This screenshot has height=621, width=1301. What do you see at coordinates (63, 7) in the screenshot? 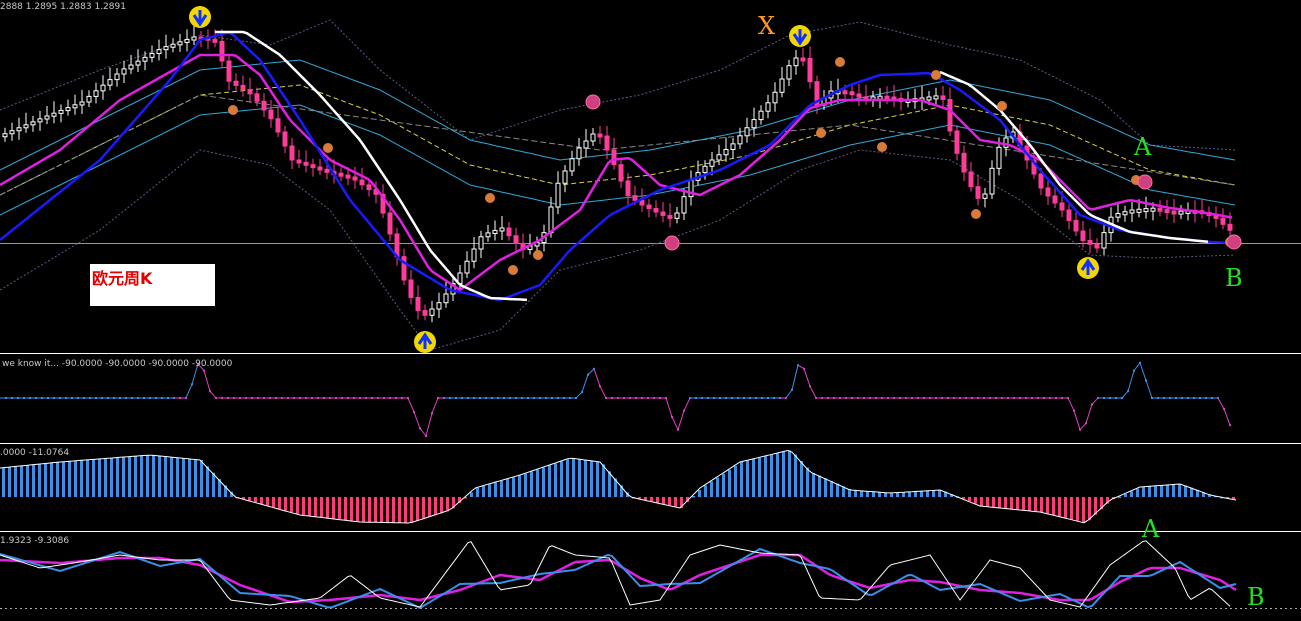
I see `ohlc-readout: 2888 1.2895 1.2883 1.2891` at bounding box center [63, 7].